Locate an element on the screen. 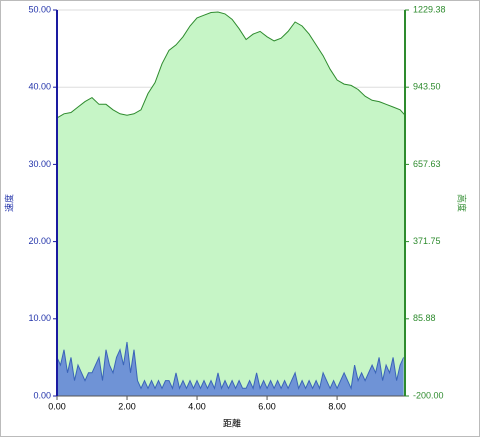 This screenshot has width=480, height=442. y-tick-label: 50.00 is located at coordinates (39, 9).